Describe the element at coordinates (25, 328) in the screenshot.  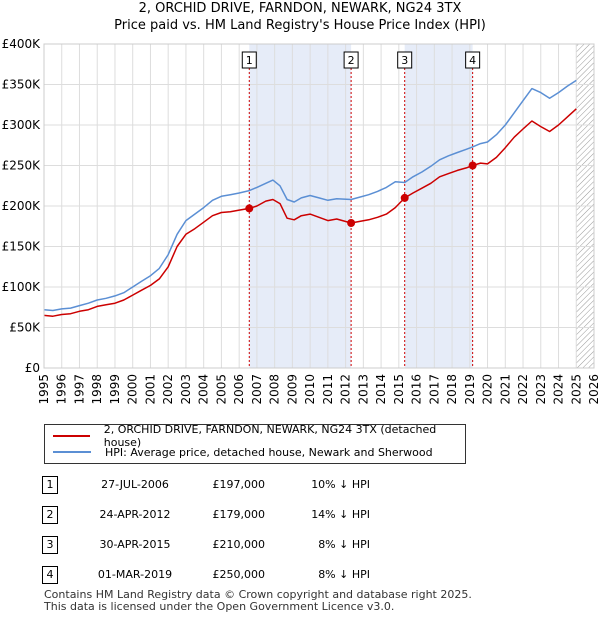
I see `y-tick-label: £50K` at that location.